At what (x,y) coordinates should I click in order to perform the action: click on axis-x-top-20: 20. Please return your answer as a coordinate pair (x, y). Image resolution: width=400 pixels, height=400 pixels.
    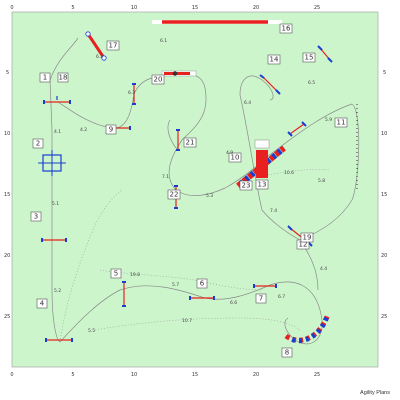
    Looking at the image, I should click on (256, 8).